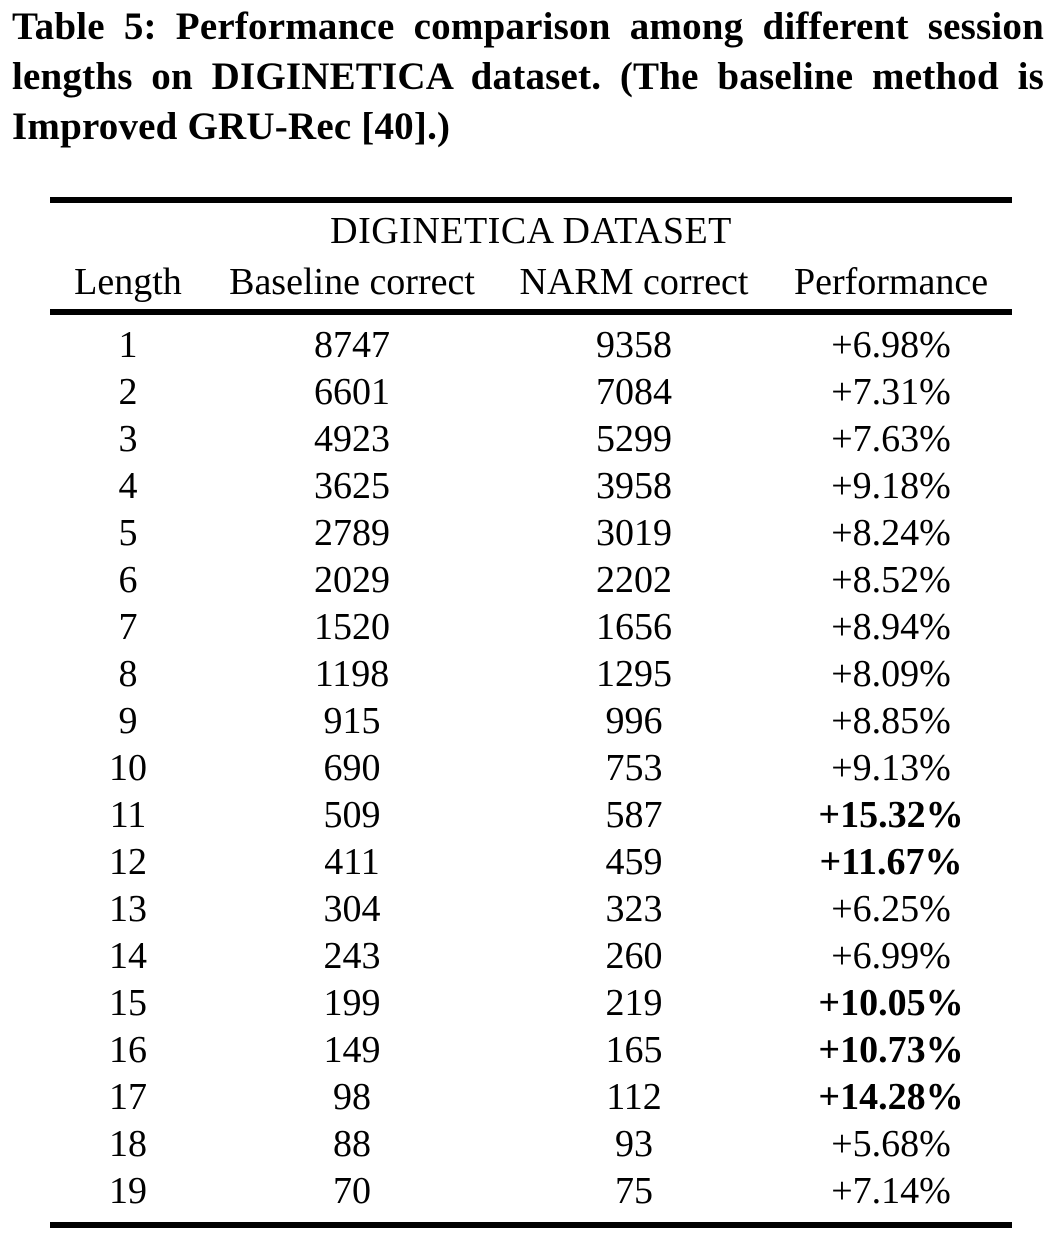  Describe the element at coordinates (531, 1191) in the screenshot. I see `table-row: 19 70 75 +7.14%` at that location.